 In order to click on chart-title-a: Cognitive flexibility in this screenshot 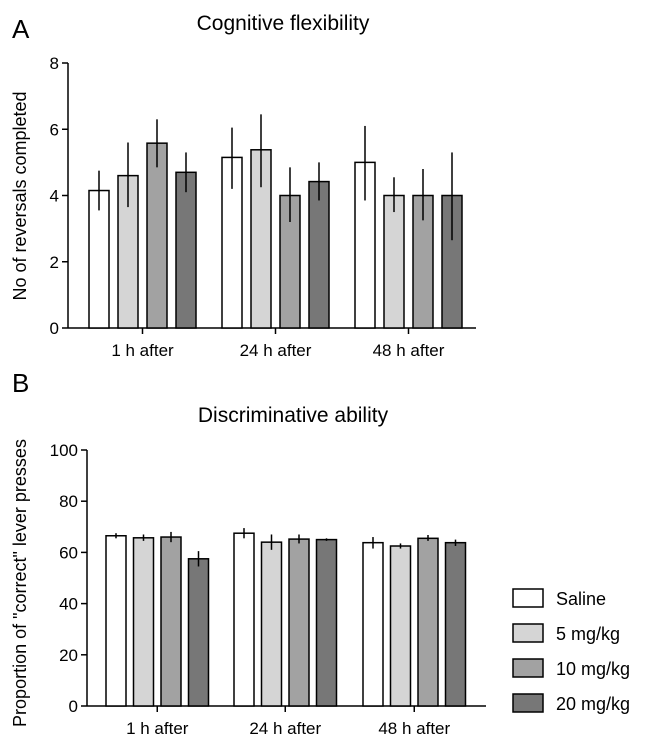, I will do `click(283, 23)`.